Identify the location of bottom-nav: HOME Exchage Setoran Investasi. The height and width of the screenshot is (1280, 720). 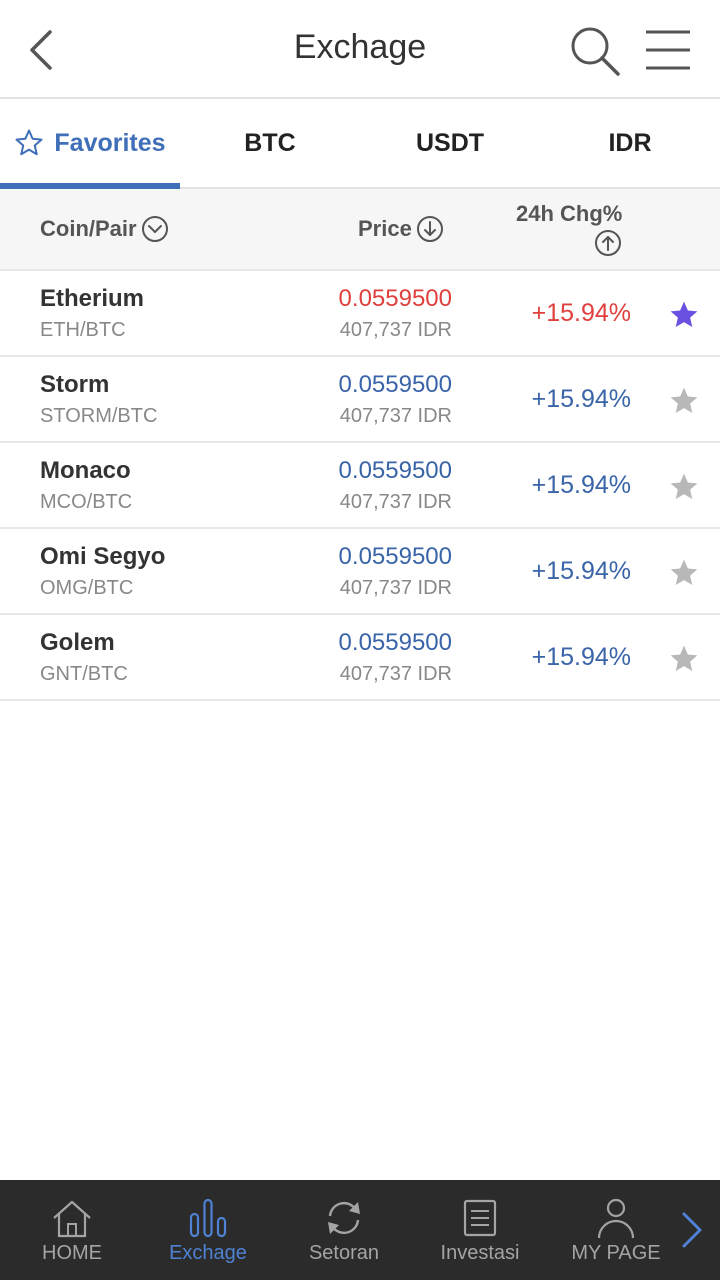
(360, 1230).